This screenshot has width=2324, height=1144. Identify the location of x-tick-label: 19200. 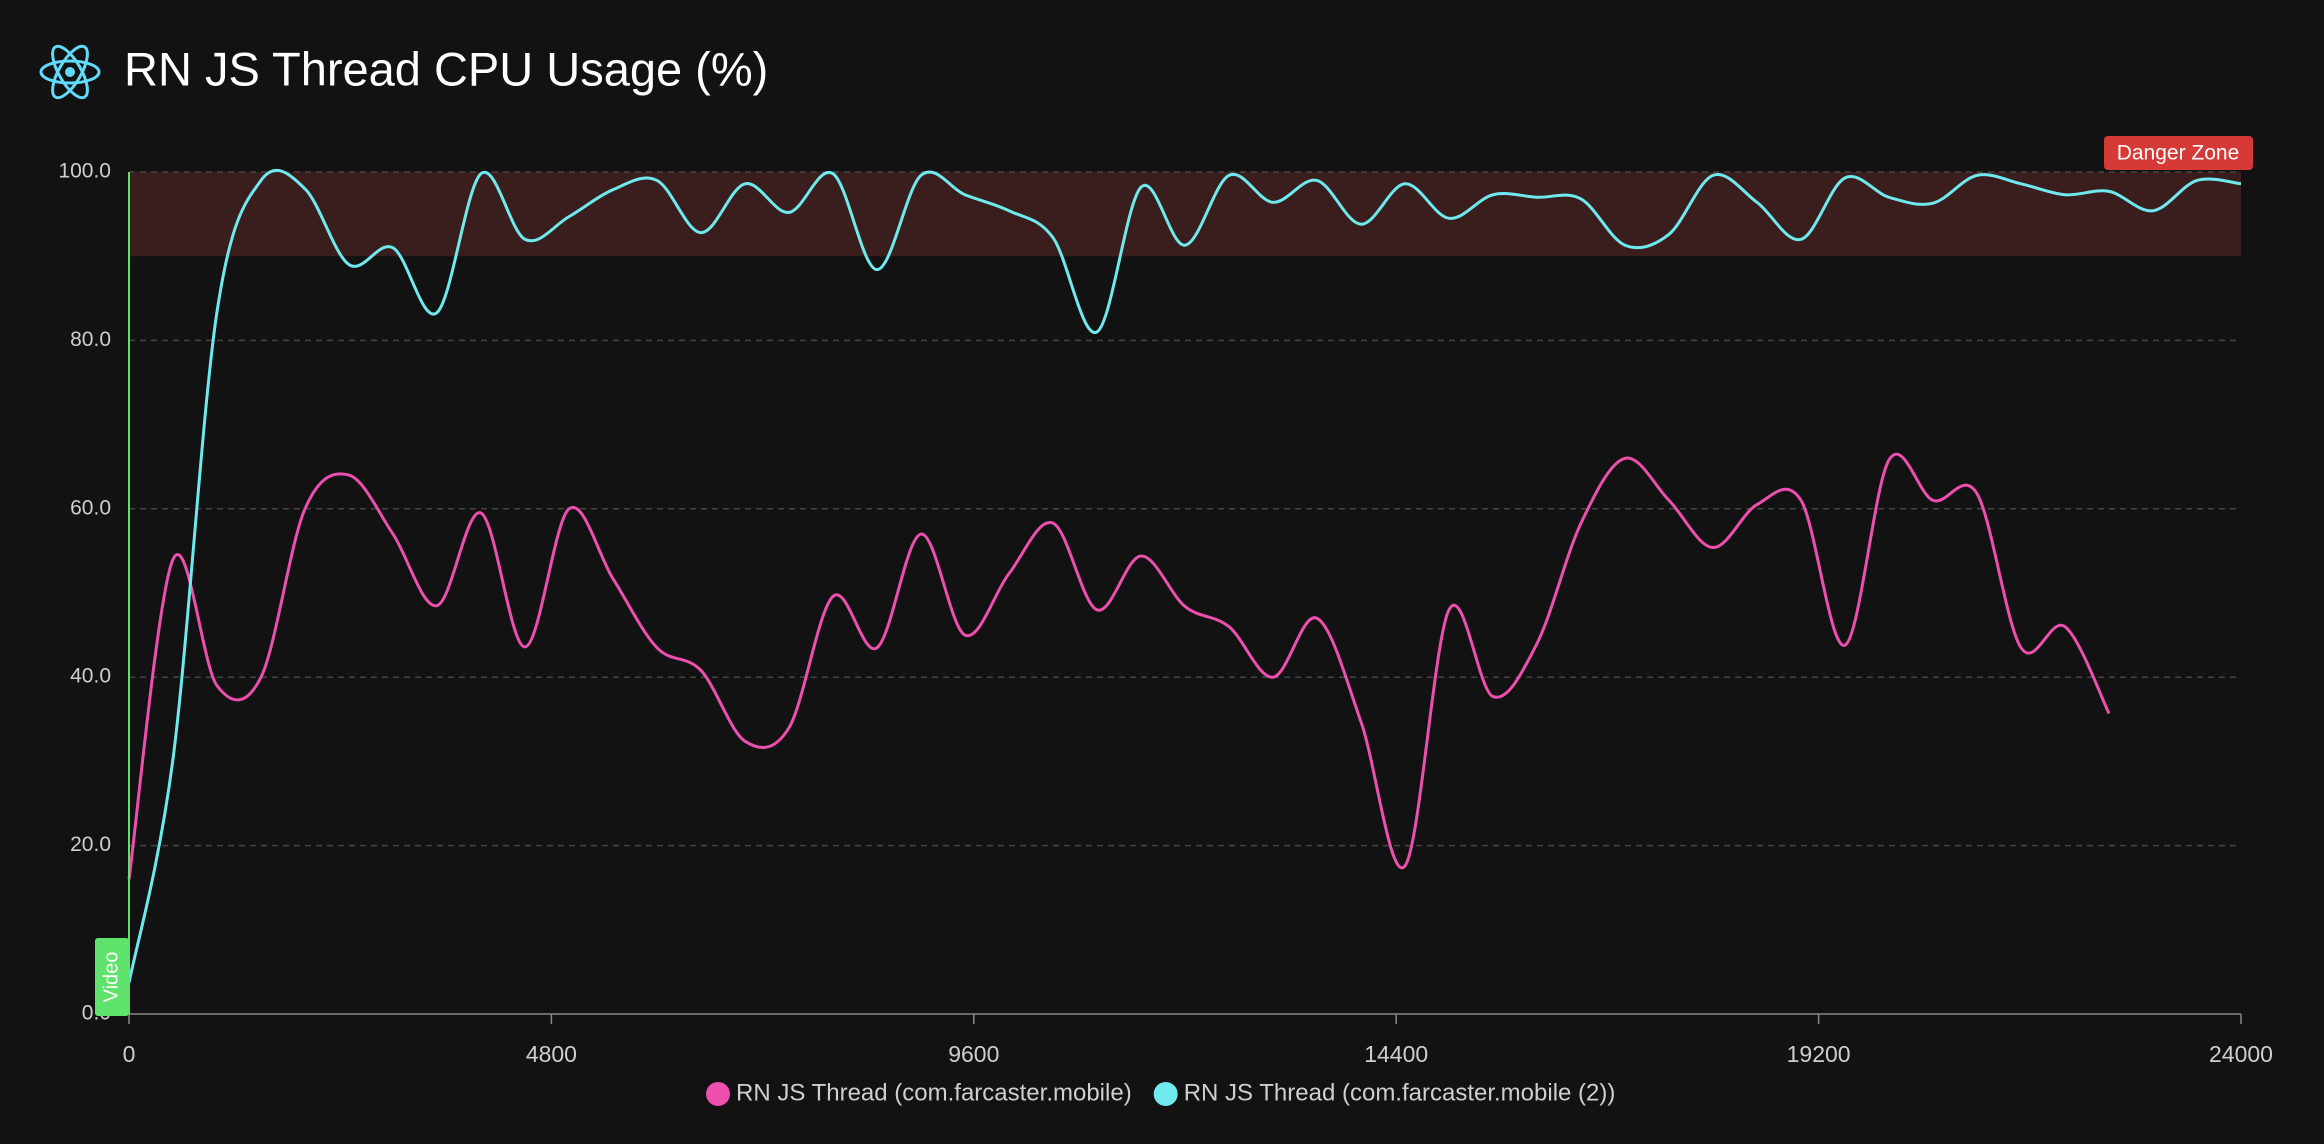
(1819, 1054).